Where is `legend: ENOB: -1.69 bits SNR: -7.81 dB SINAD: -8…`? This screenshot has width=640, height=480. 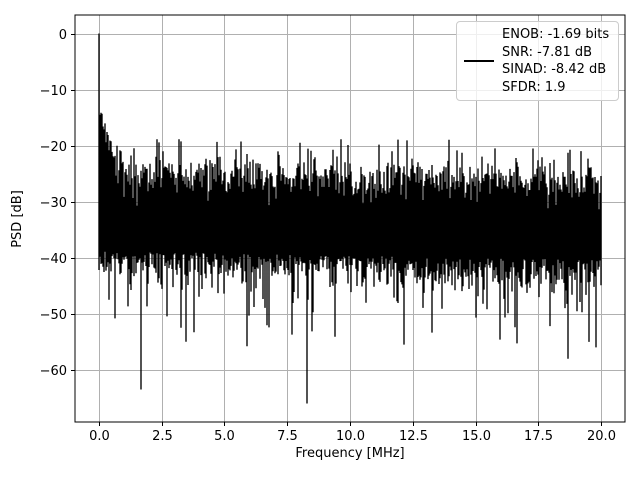
legend: ENOB: -1.69 bits SNR: -7.81 dB SINAD: -8… is located at coordinates (538, 61).